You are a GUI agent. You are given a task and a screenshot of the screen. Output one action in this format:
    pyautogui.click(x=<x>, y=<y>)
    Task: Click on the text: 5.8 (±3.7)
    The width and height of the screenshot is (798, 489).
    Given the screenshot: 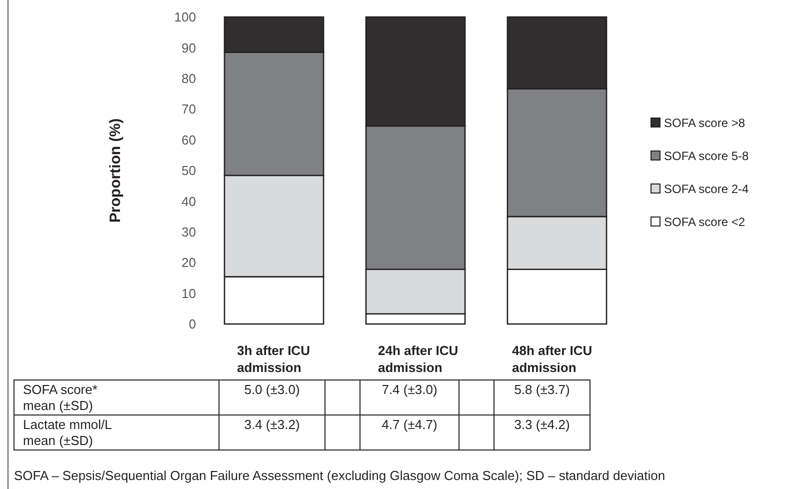 What is the action you would take?
    pyautogui.click(x=542, y=389)
    